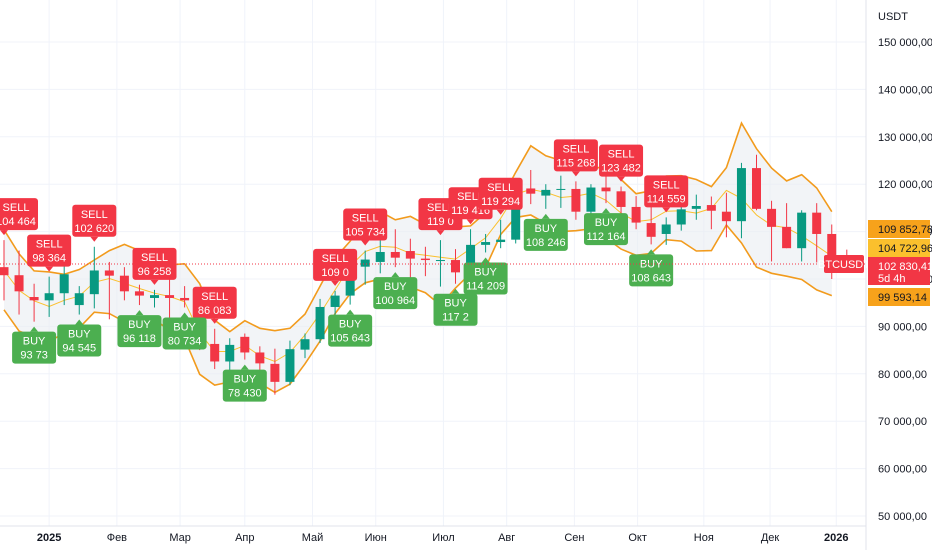 The height and width of the screenshot is (550, 932). What do you see at coordinates (844, 265) in the screenshot?
I see `symbol-tag-text: BTCUSDT` at bounding box center [844, 265].